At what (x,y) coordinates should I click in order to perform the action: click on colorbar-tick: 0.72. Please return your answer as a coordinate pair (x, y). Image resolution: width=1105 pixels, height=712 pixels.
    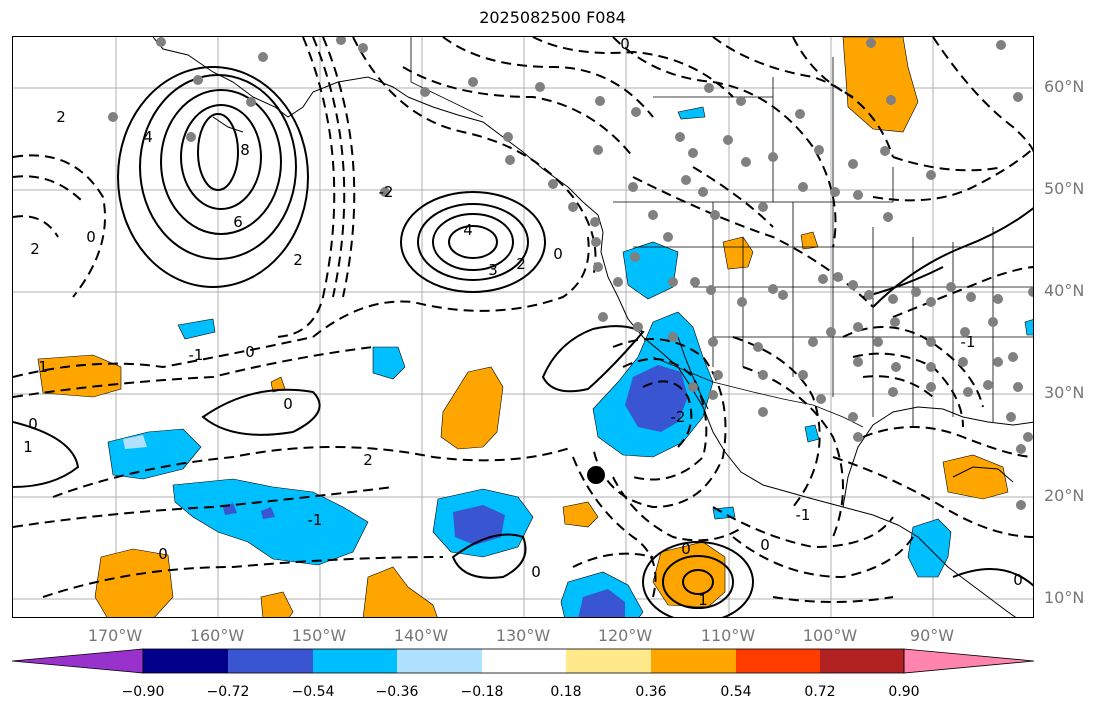
    Looking at the image, I should click on (820, 692).